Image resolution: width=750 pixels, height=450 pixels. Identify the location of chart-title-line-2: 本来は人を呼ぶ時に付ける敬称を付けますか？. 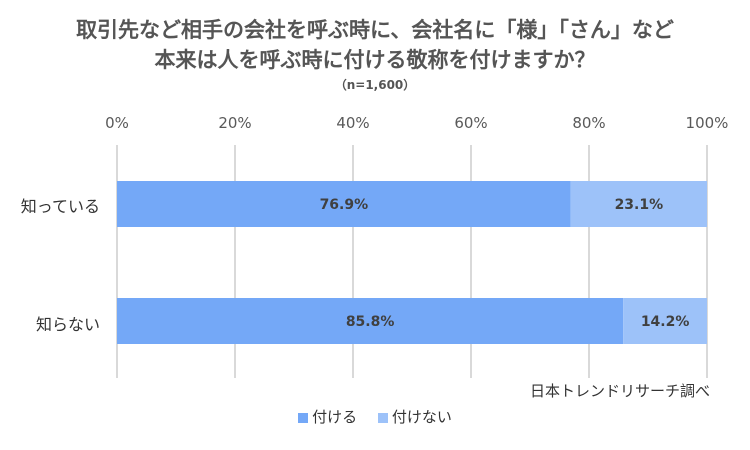
(375, 60).